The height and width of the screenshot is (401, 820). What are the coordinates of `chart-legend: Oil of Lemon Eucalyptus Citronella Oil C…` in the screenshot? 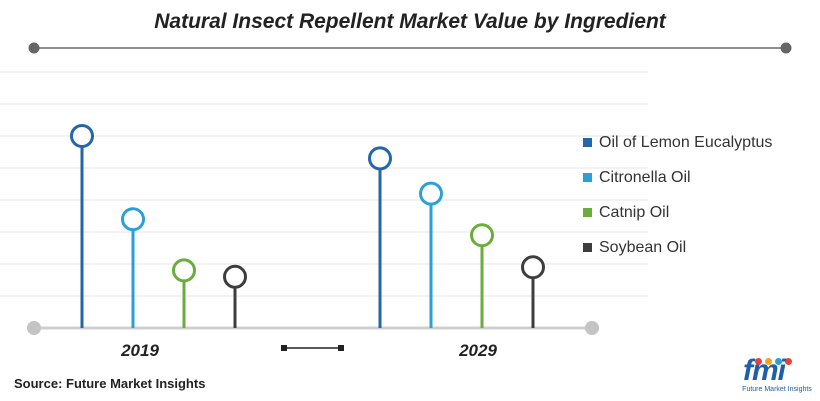 It's located at (677, 195).